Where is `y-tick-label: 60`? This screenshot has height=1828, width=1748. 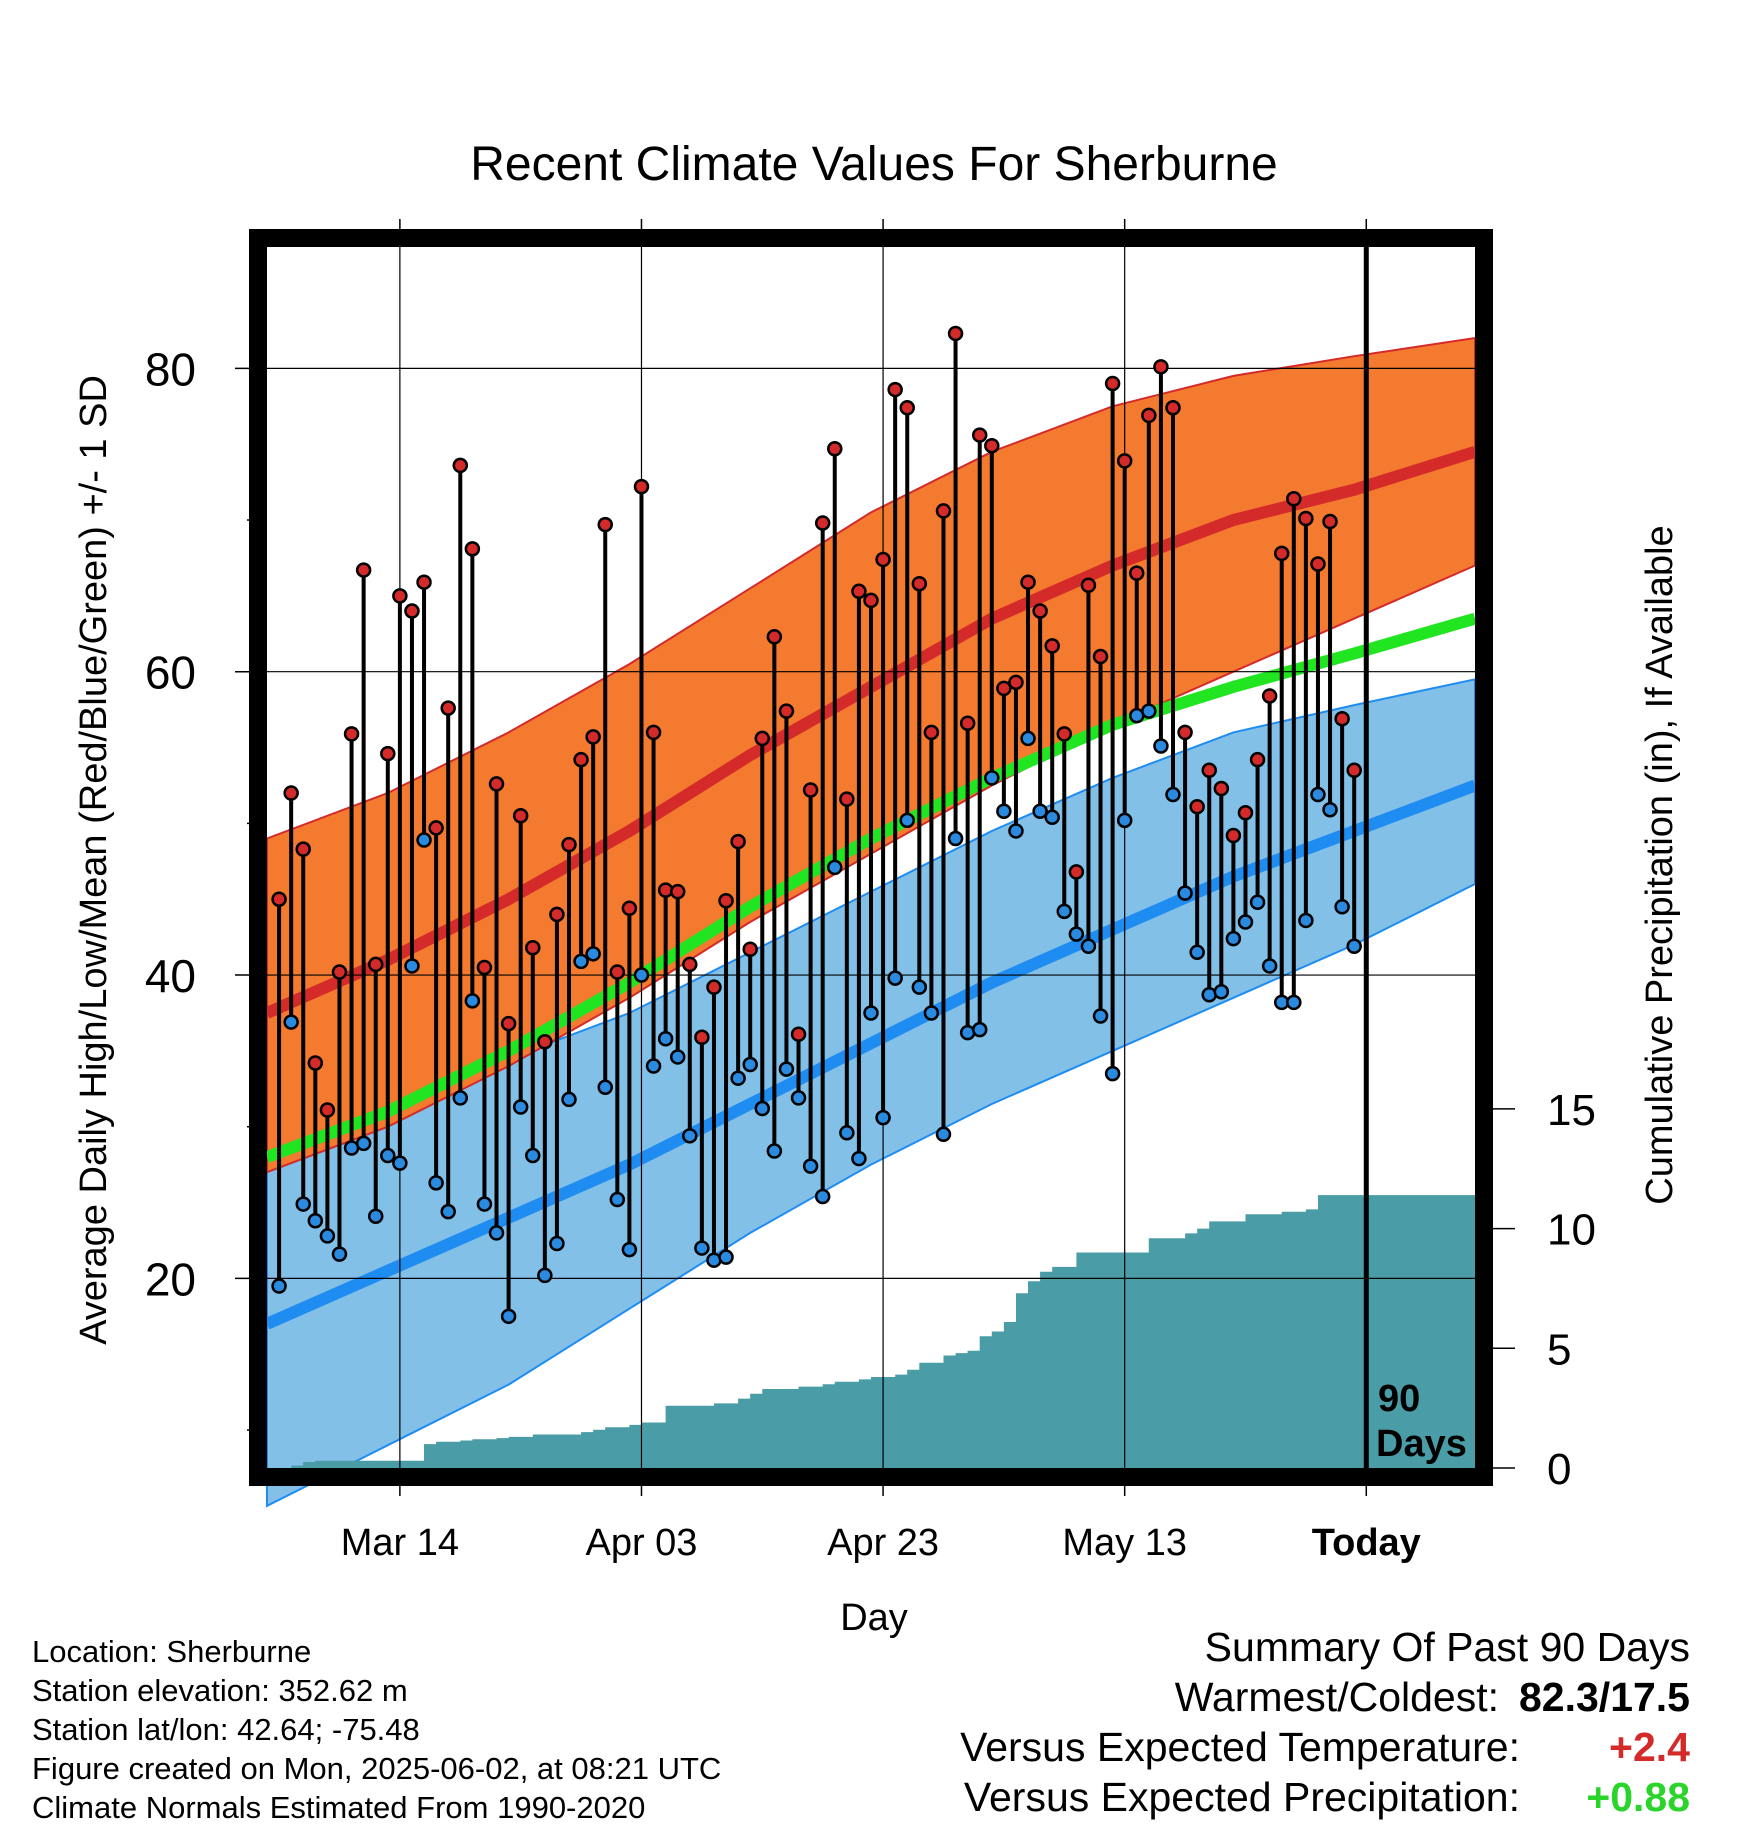 y-tick-label: 60 is located at coordinates (170, 673).